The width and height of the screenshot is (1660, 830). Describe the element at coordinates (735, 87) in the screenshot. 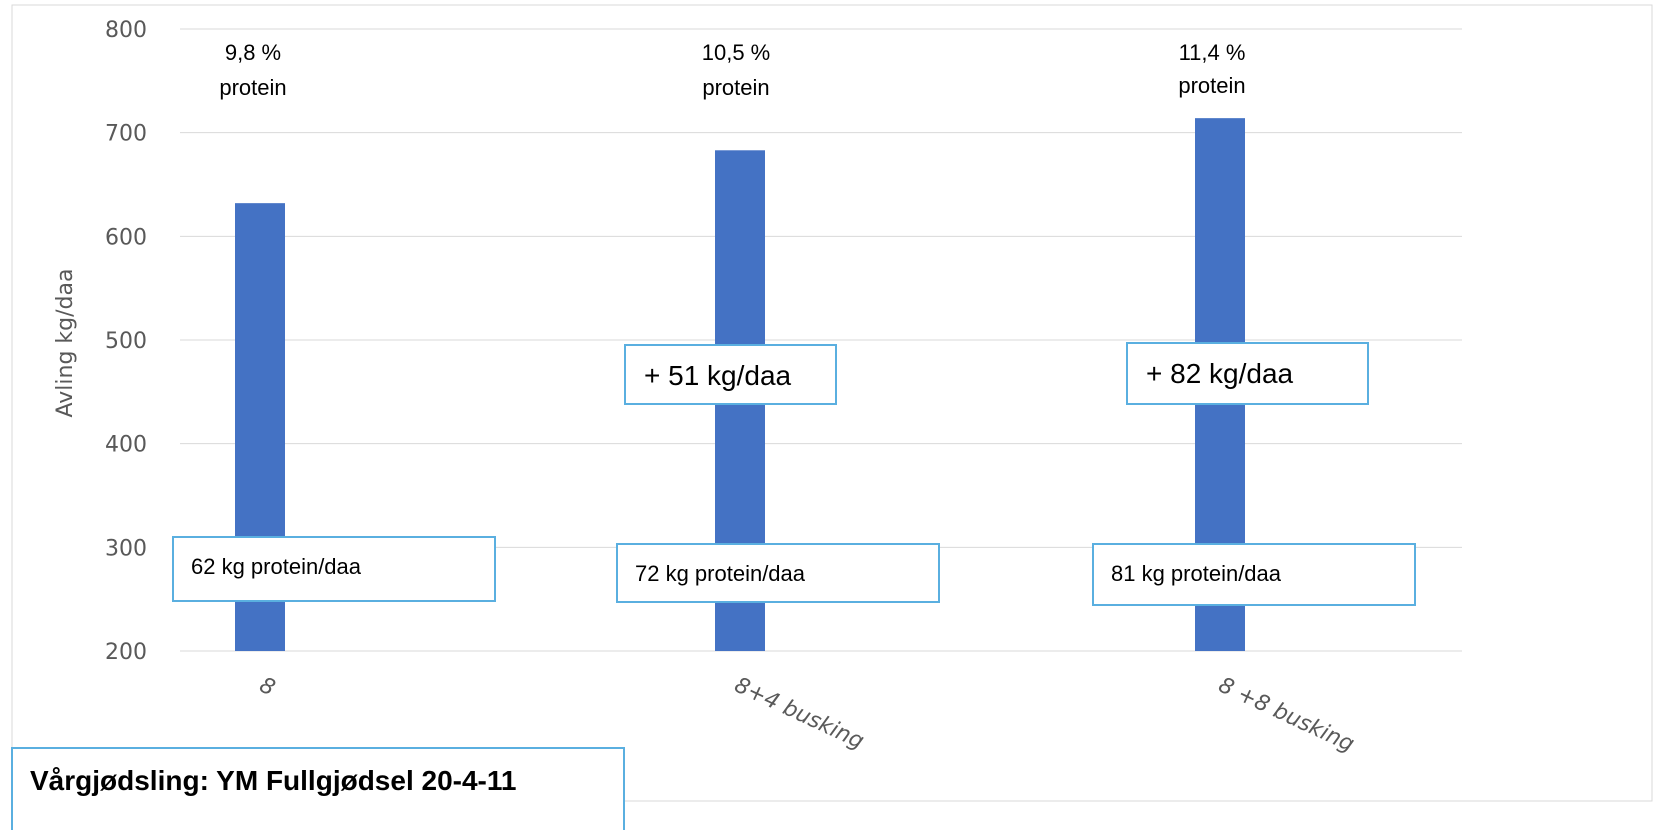

I see `protein-word-label-1: protein` at that location.